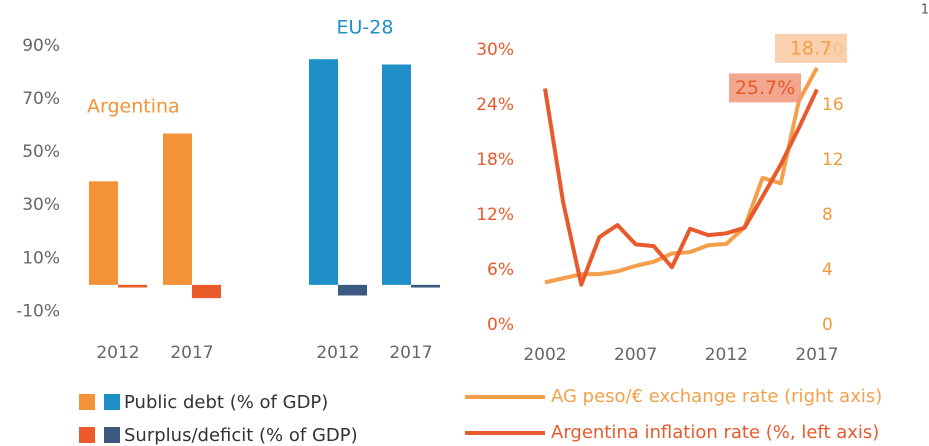  I want to click on y-tick-label: 50%, so click(41, 152).